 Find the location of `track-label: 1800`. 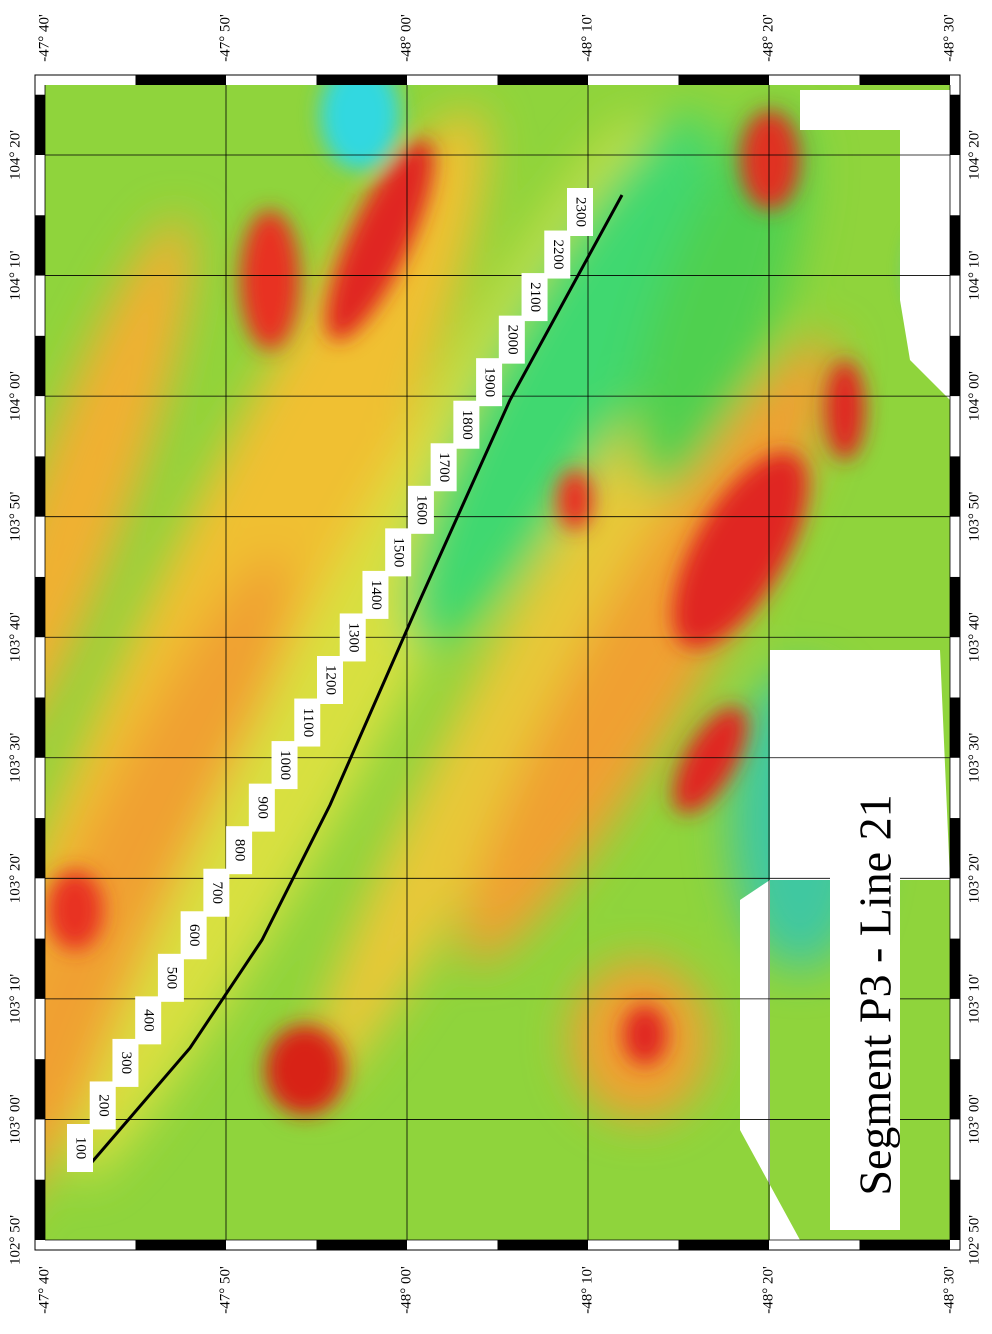

track-label: 1800 is located at coordinates (467, 425).